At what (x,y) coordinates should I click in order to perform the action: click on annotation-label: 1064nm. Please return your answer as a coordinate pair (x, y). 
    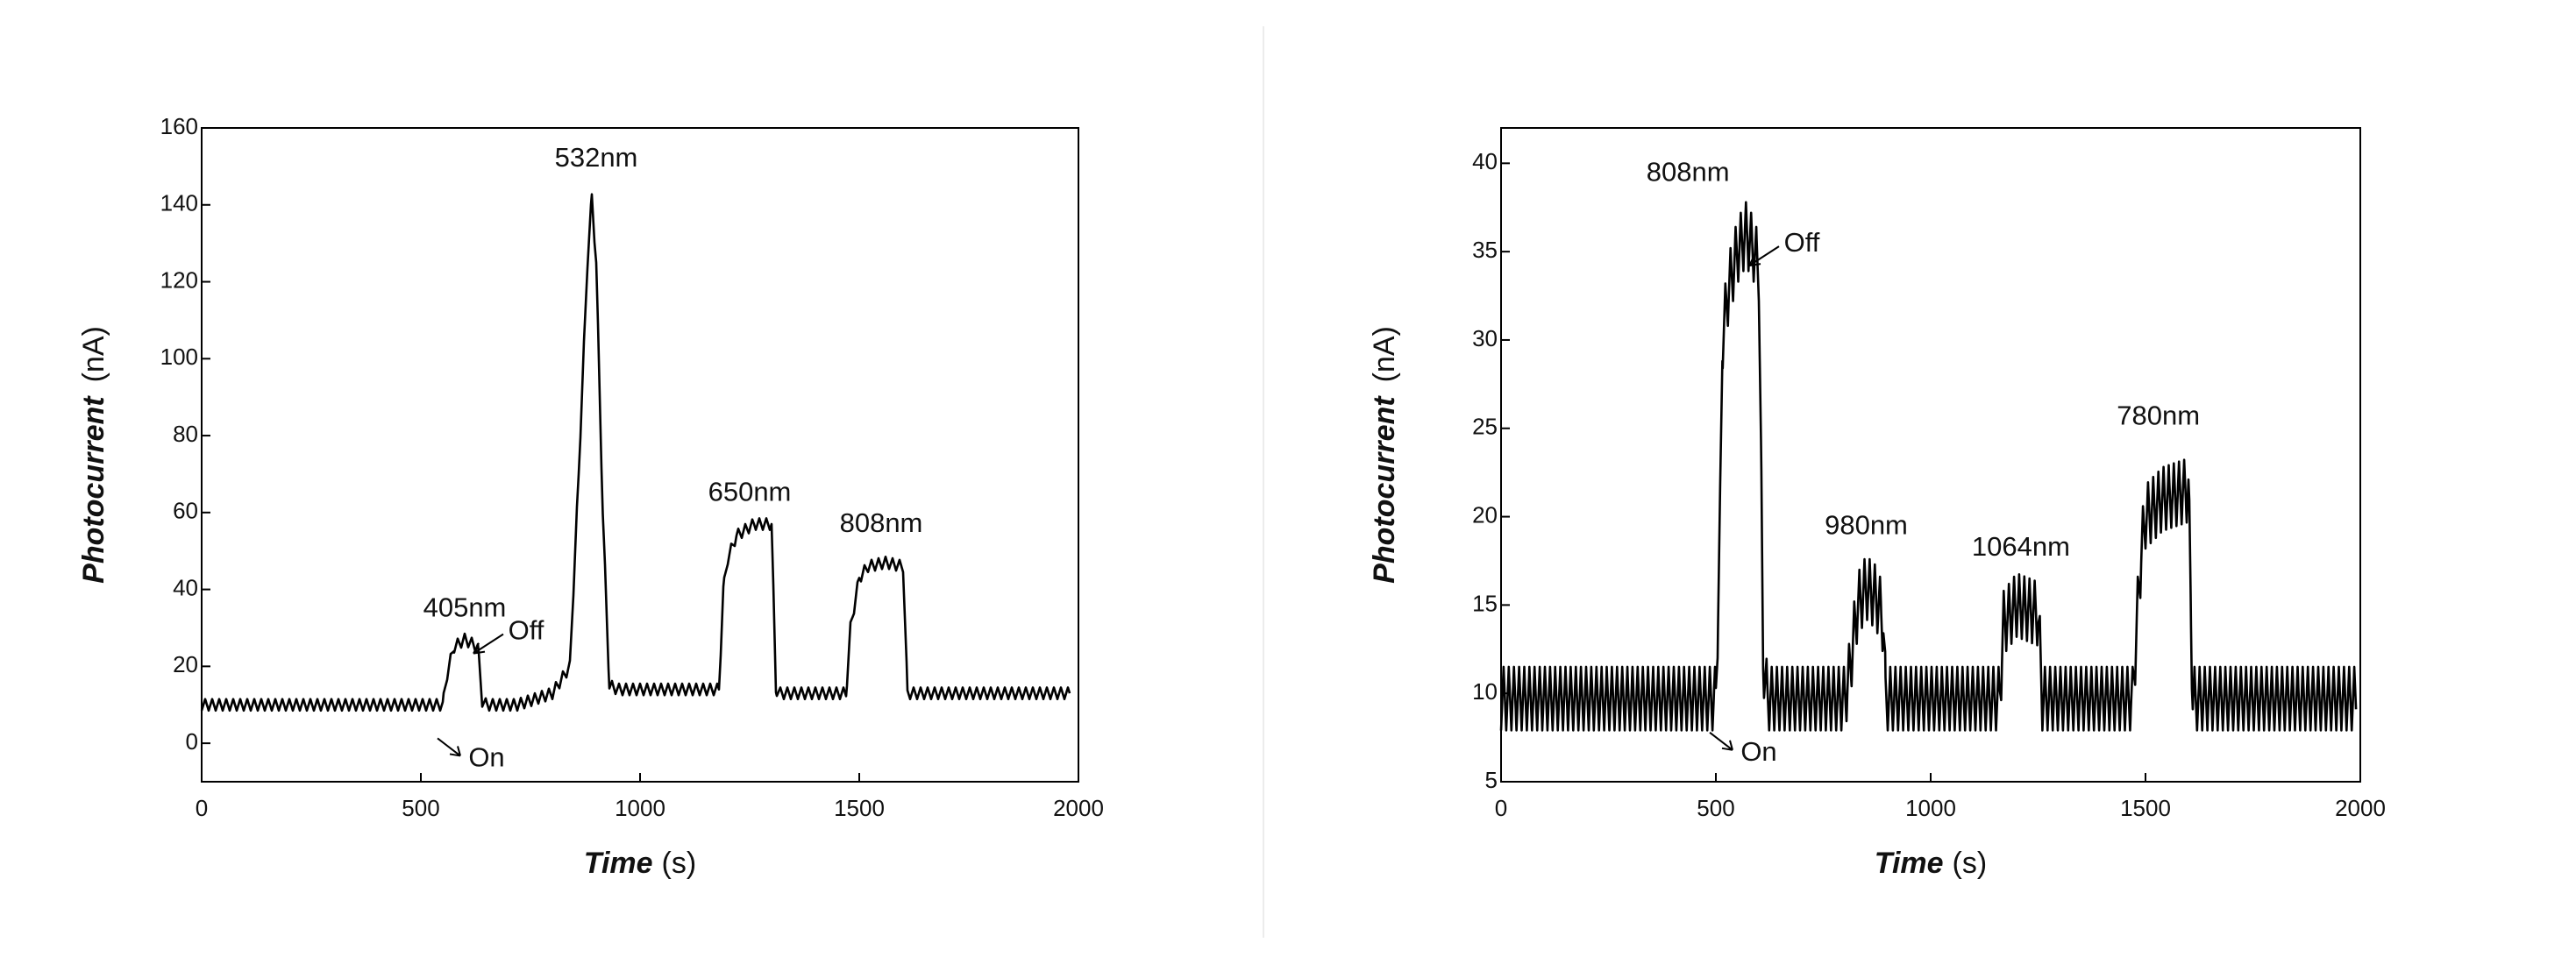
    Looking at the image, I should click on (2021, 546).